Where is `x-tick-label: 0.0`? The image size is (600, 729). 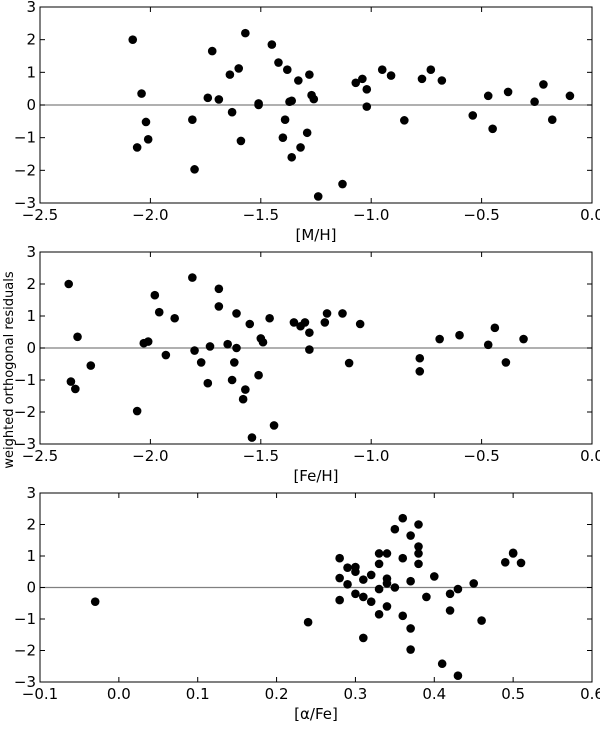 x-tick-label: 0.0 is located at coordinates (119, 694).